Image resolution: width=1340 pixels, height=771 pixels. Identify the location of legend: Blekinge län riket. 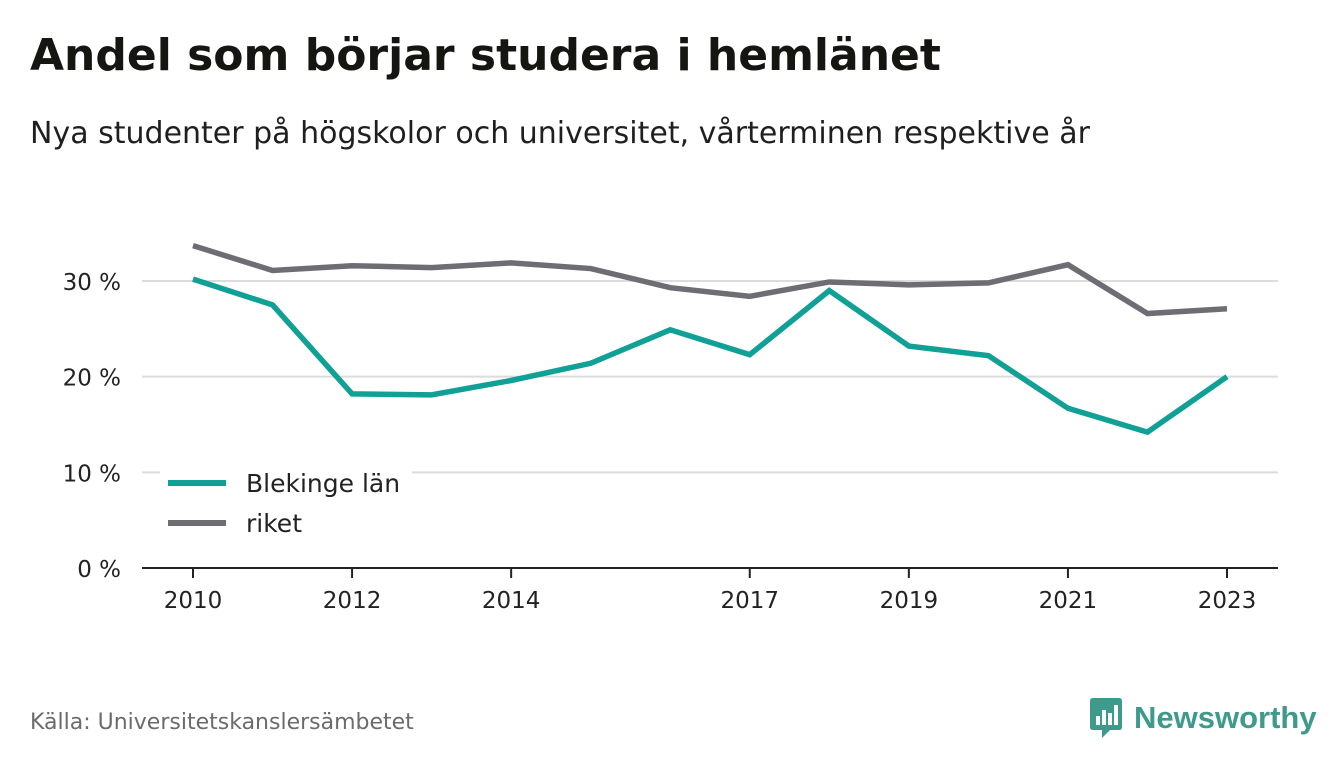
(286, 502).